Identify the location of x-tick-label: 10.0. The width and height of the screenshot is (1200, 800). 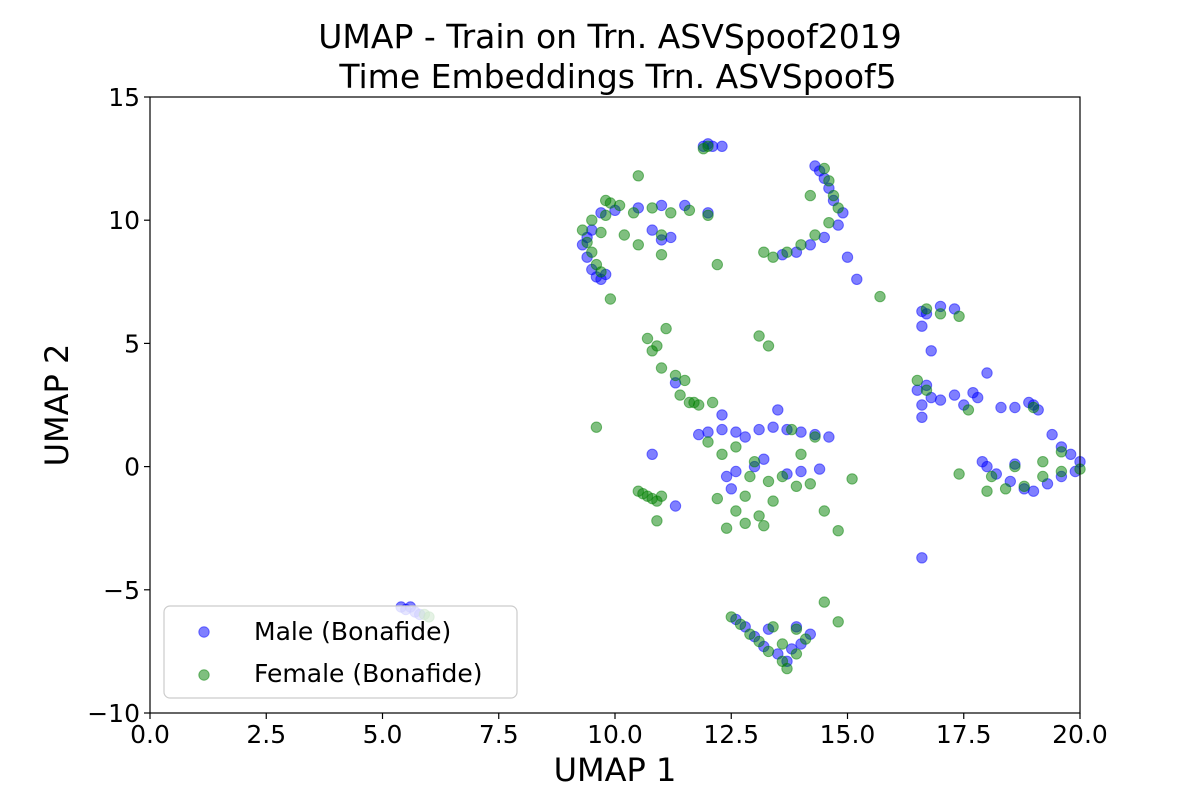
(615, 734).